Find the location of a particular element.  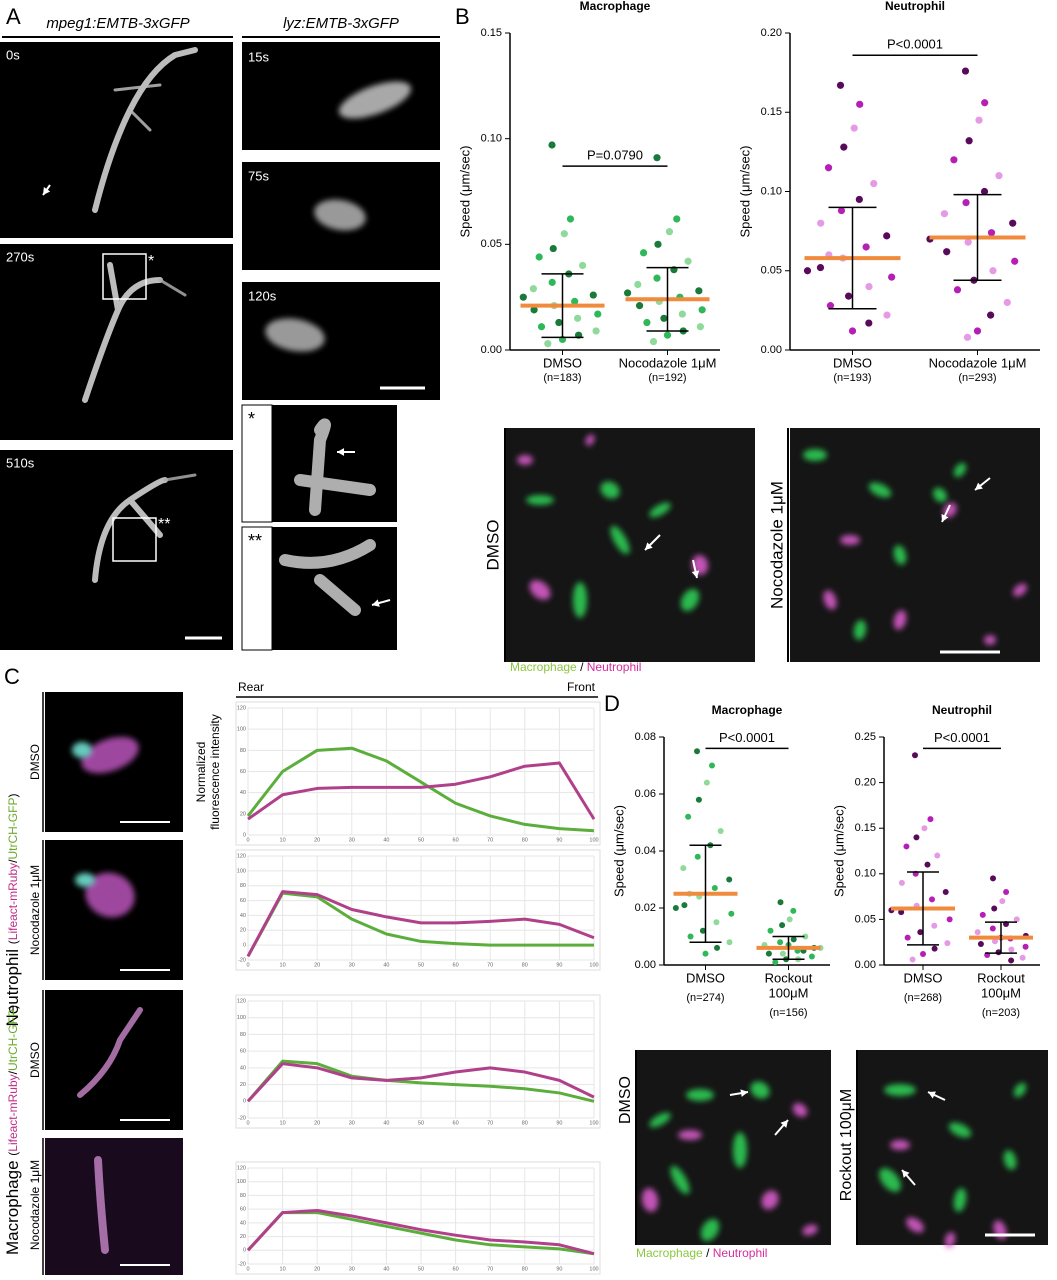

side-label: DMSO is located at coordinates (492, 545).